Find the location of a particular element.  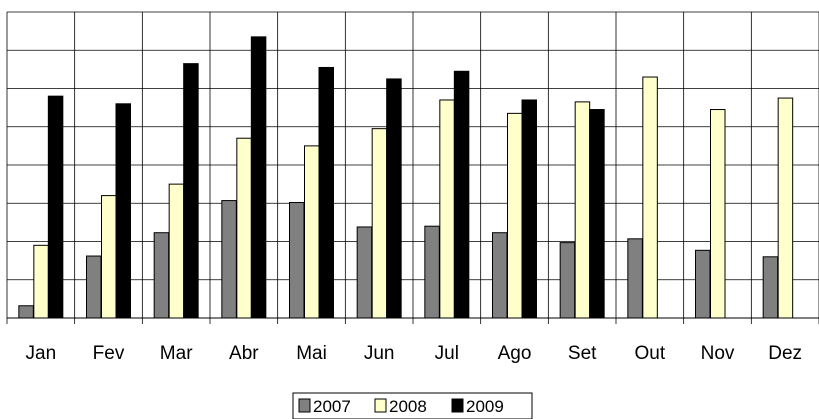

legend-swatch-2007 is located at coordinates (304, 405).